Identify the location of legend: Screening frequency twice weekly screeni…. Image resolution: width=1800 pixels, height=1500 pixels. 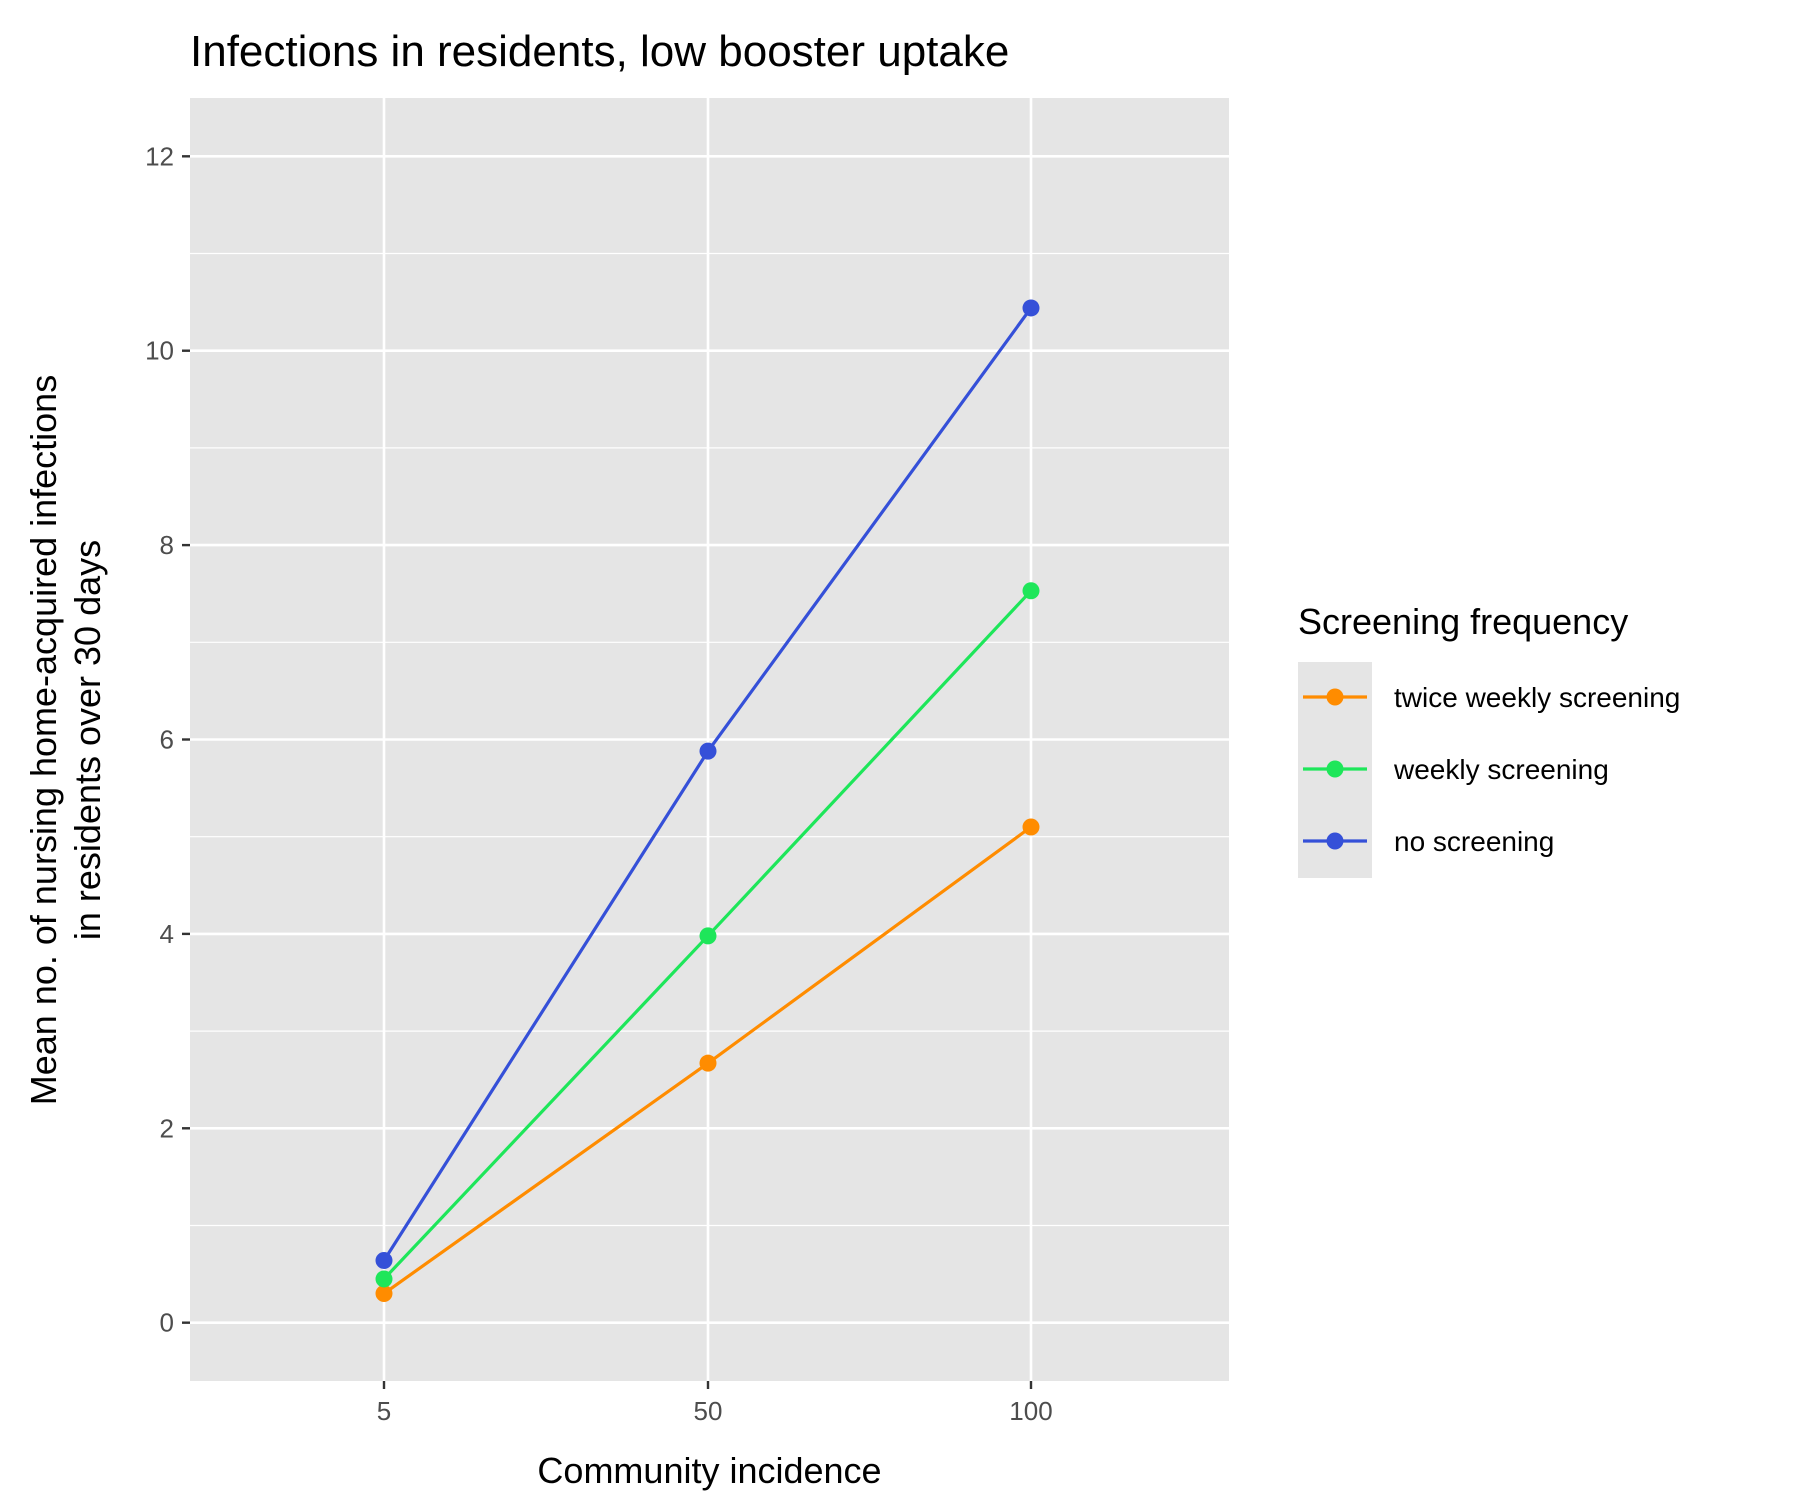
(1489, 739).